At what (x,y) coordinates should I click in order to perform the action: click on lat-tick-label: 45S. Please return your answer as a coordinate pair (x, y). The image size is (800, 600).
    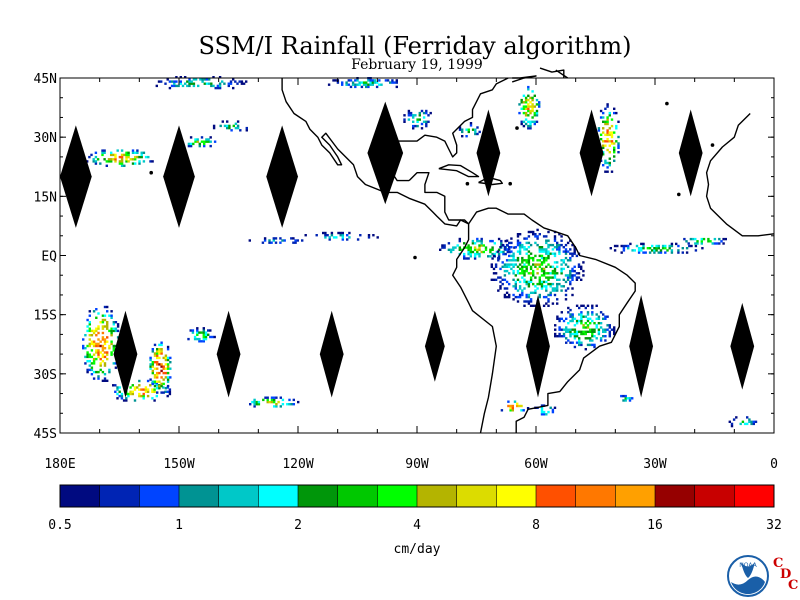
    Looking at the image, I should click on (45, 434).